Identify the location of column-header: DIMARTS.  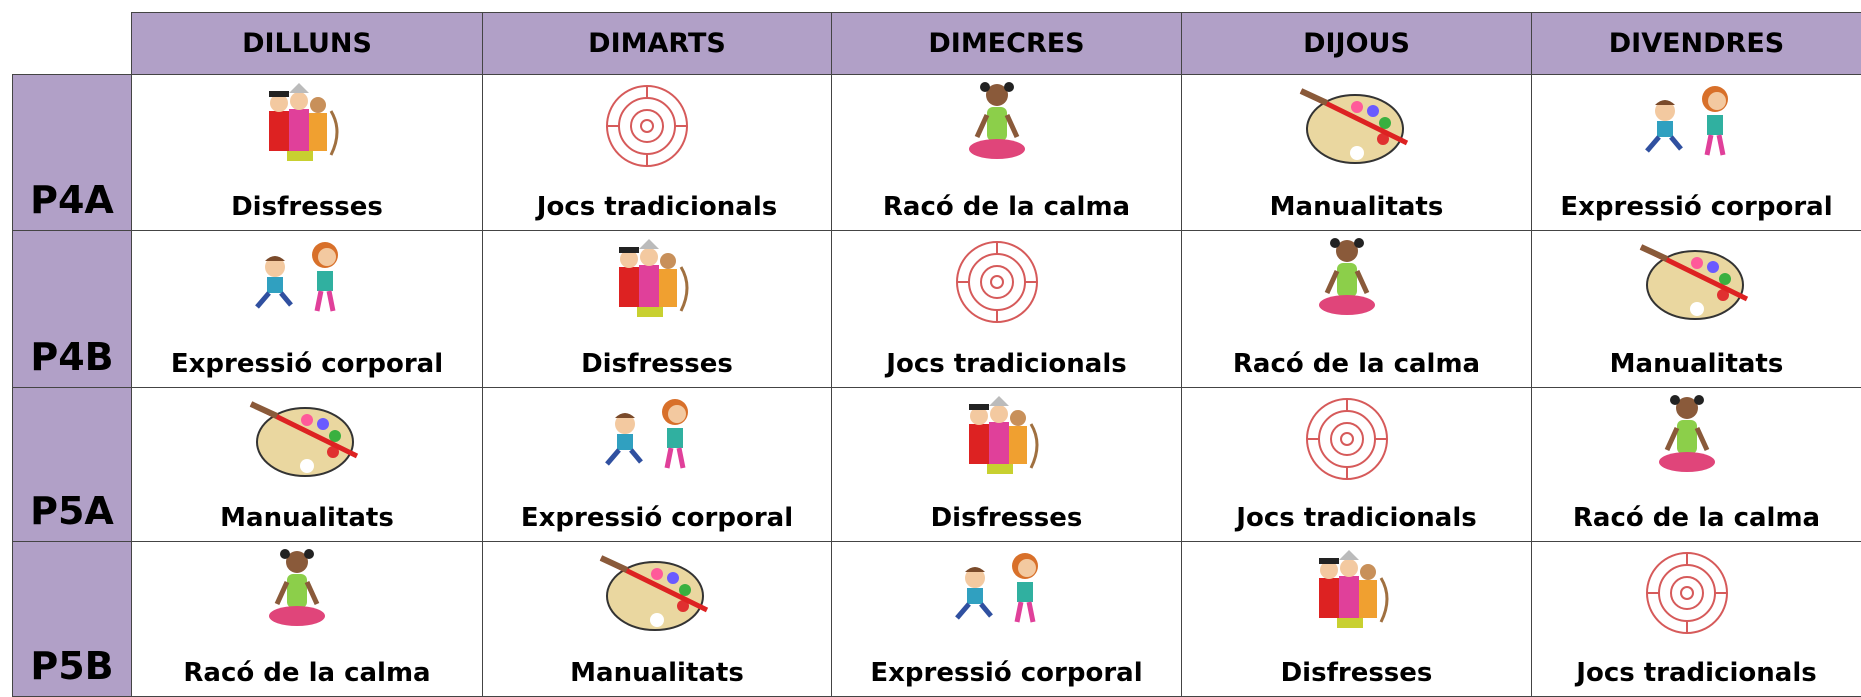
(657, 43).